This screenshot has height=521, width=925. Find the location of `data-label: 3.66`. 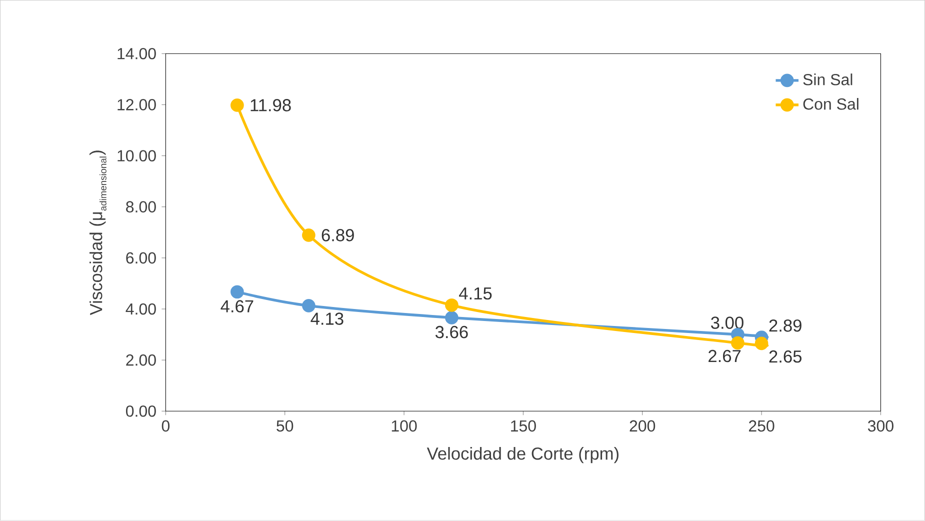

data-label: 3.66 is located at coordinates (451, 332).